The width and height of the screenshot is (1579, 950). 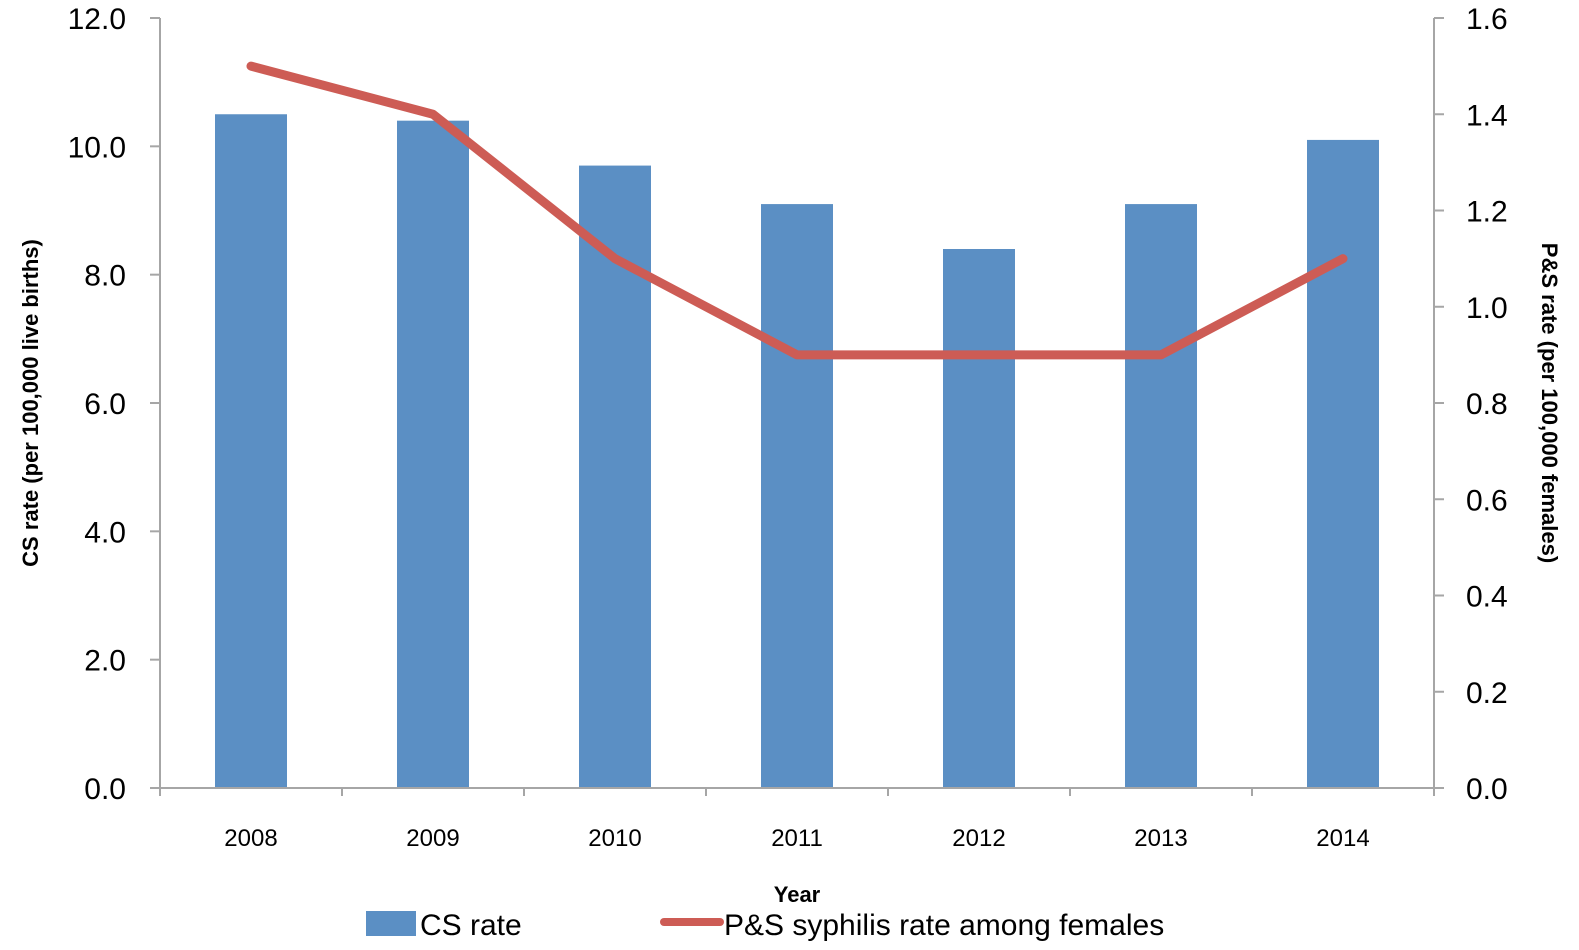 What do you see at coordinates (1549, 403) in the screenshot?
I see `y2-axis-title: P&S rate (per 100,000 females)` at bounding box center [1549, 403].